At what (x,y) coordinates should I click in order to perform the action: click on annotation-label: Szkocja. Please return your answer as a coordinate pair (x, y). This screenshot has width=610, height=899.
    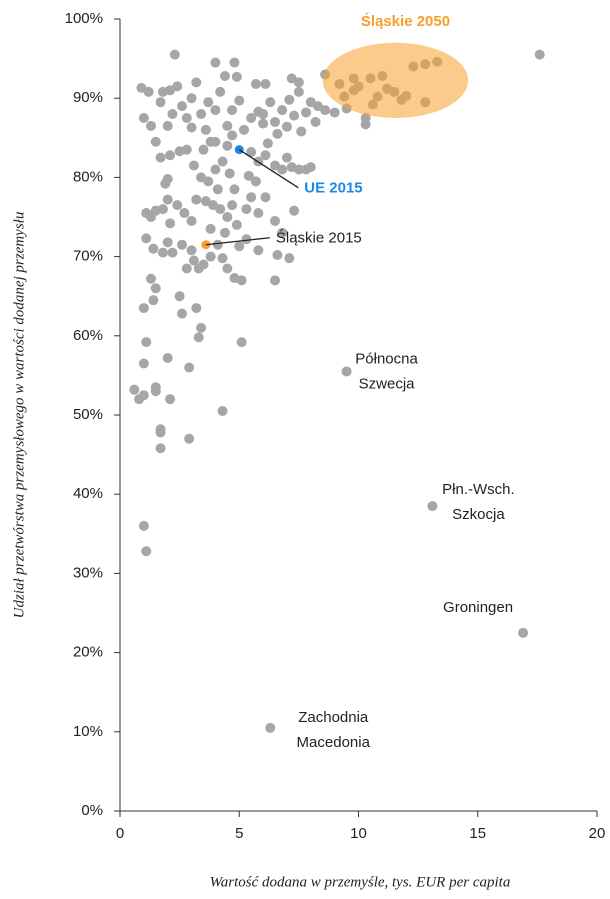
    Looking at the image, I should click on (478, 514).